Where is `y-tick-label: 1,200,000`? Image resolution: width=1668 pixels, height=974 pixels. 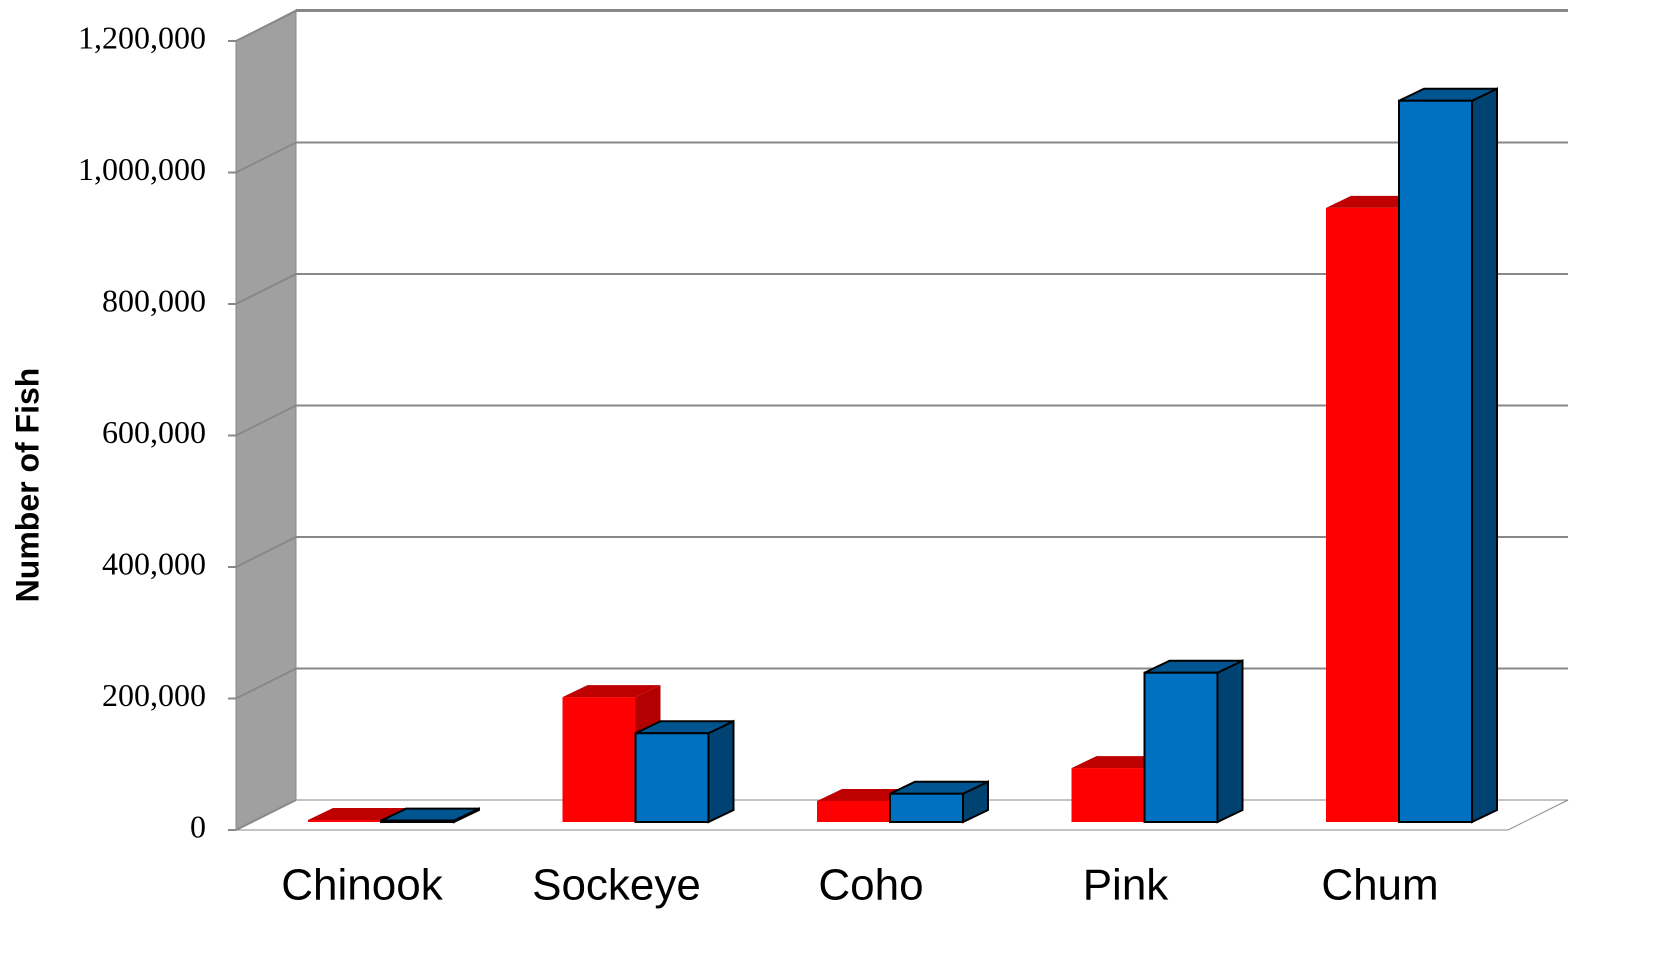
y-tick-label: 1,200,000 is located at coordinates (142, 37).